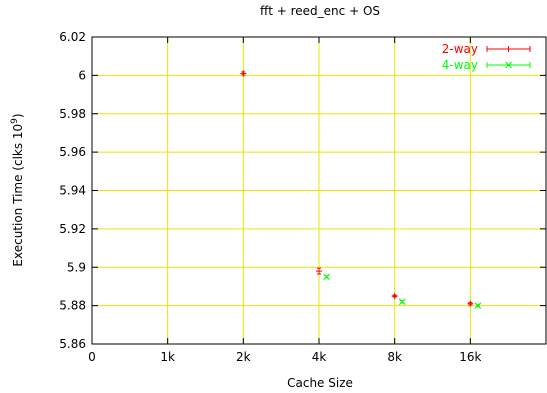 The height and width of the screenshot is (393, 547). What do you see at coordinates (394, 357) in the screenshot?
I see `x-tick-label: 8k` at bounding box center [394, 357].